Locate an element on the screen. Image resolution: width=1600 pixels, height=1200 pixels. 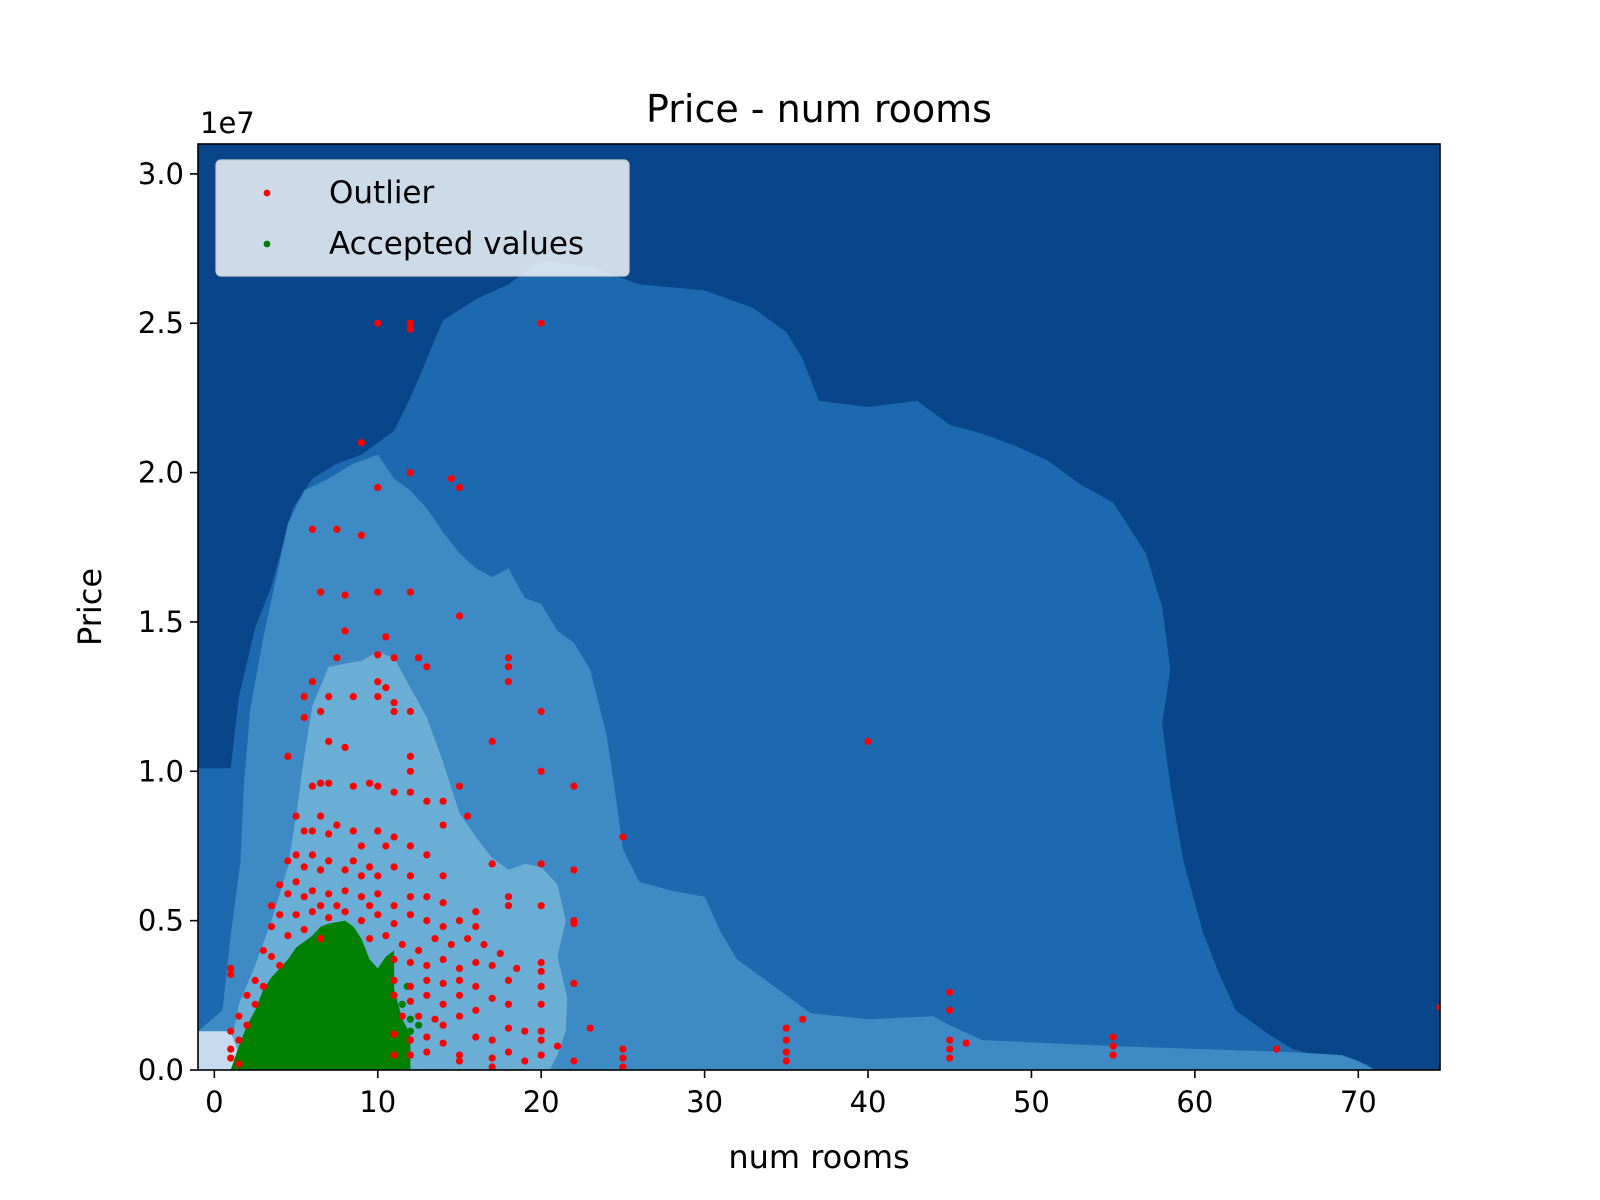
legend-marker-accepted is located at coordinates (267, 244).